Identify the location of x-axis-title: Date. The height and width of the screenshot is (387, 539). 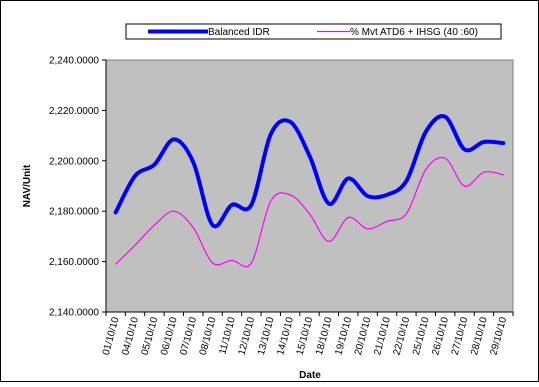
(310, 375).